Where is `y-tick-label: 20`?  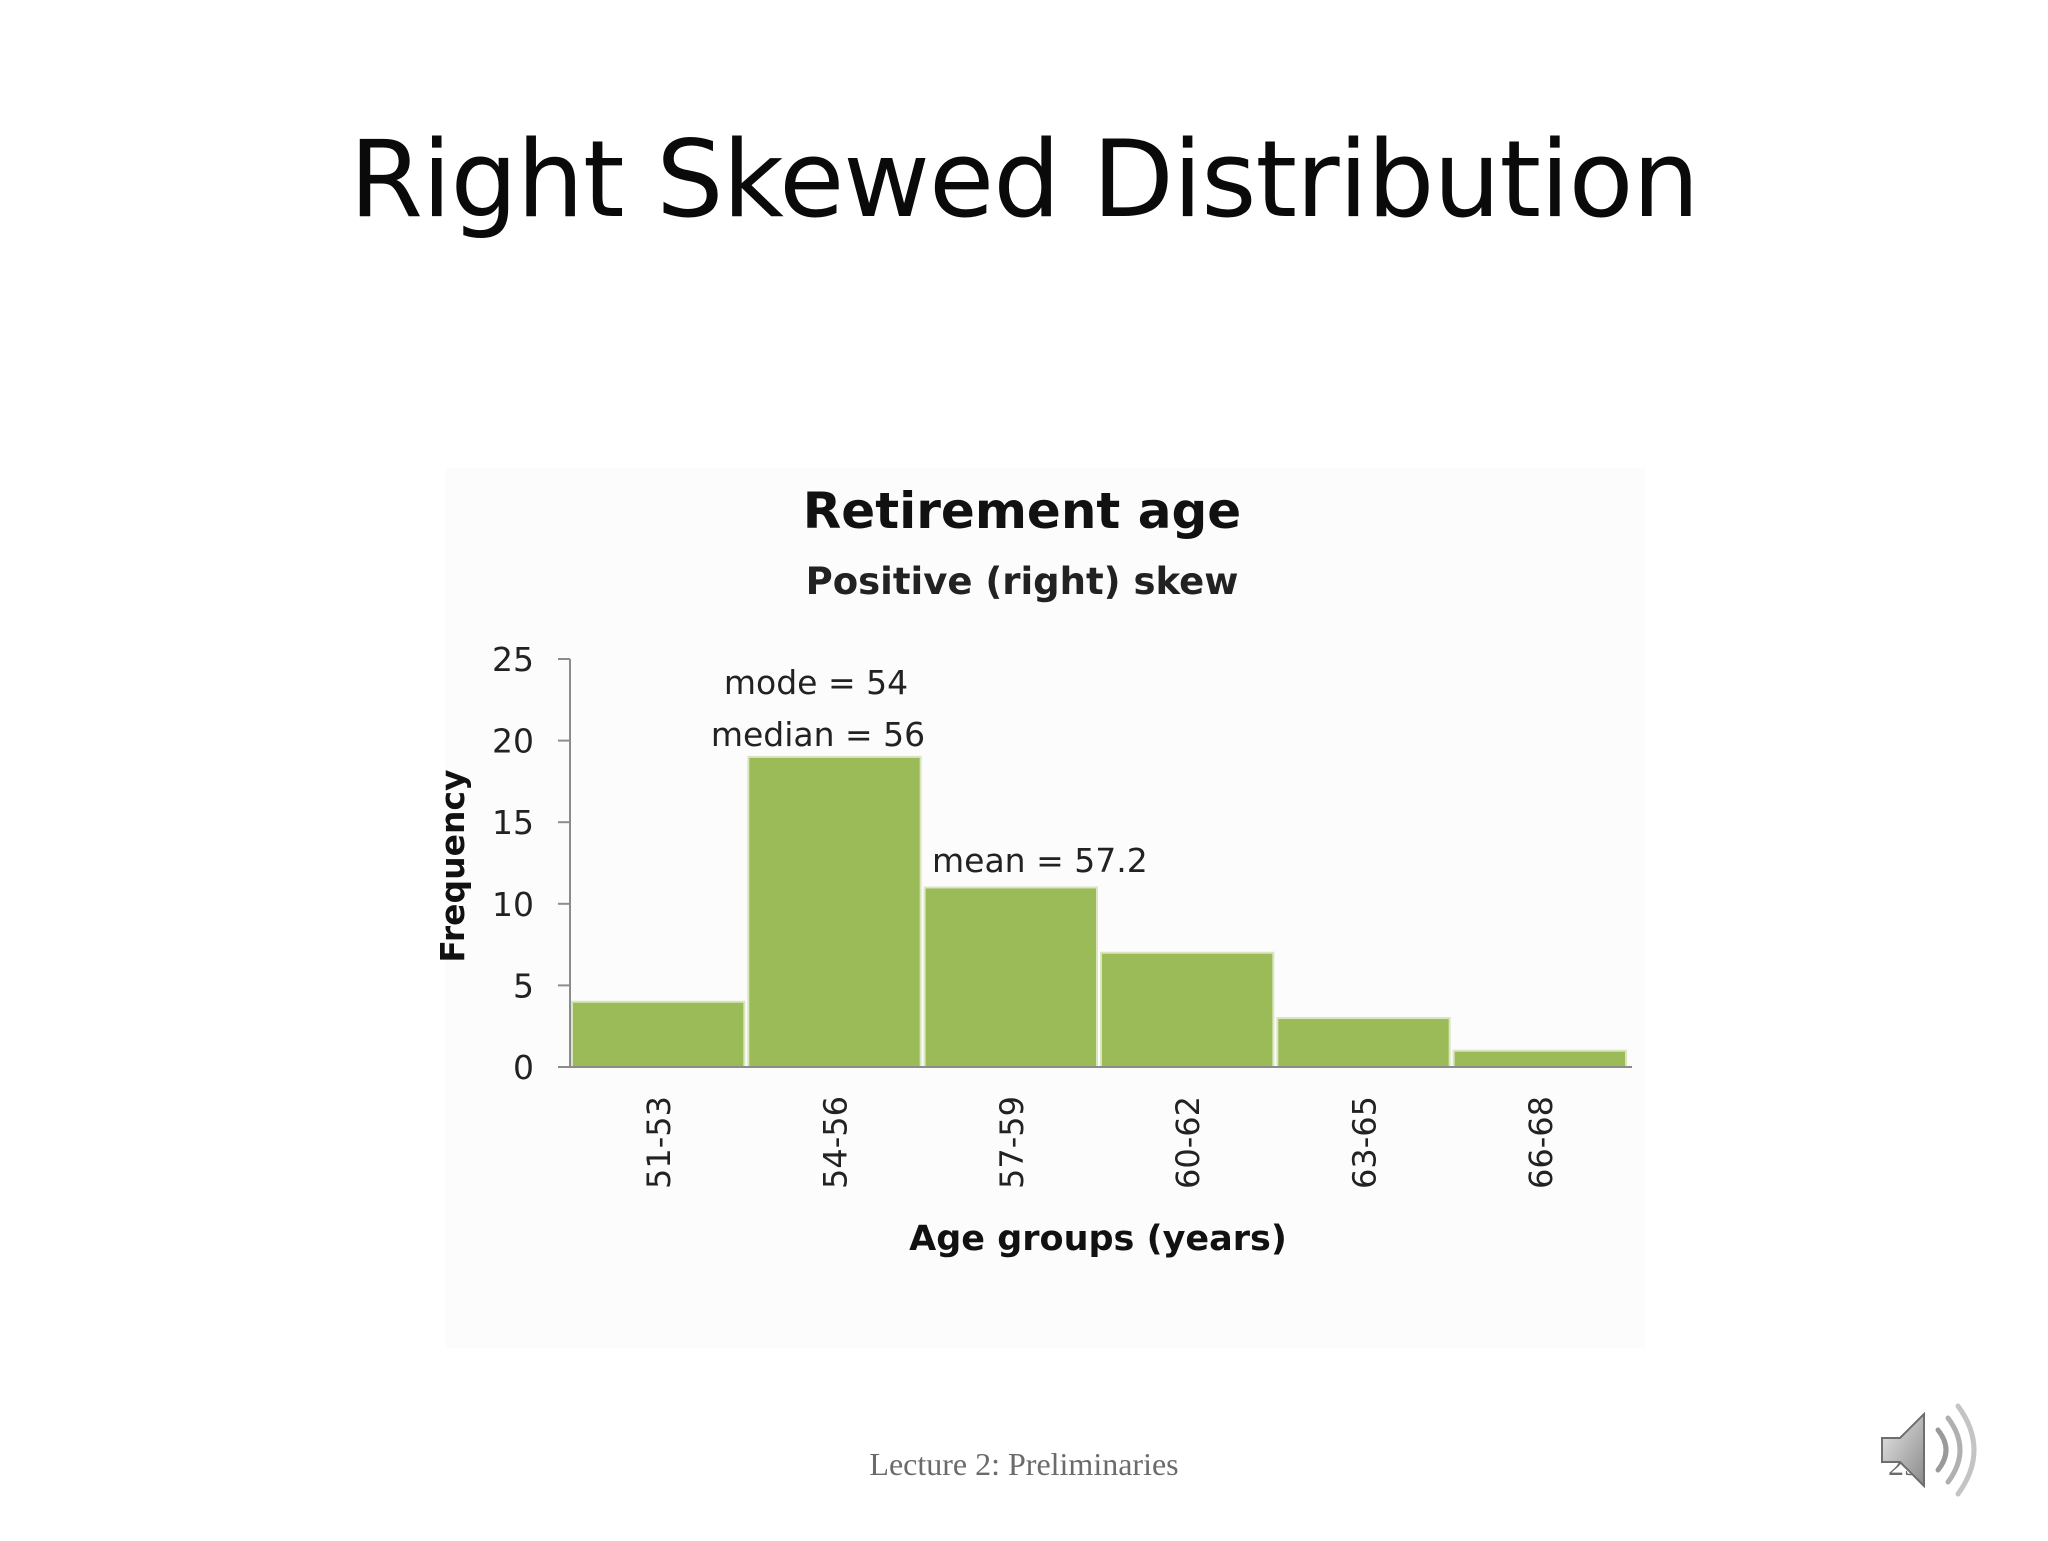
y-tick-label: 20 is located at coordinates (513, 741).